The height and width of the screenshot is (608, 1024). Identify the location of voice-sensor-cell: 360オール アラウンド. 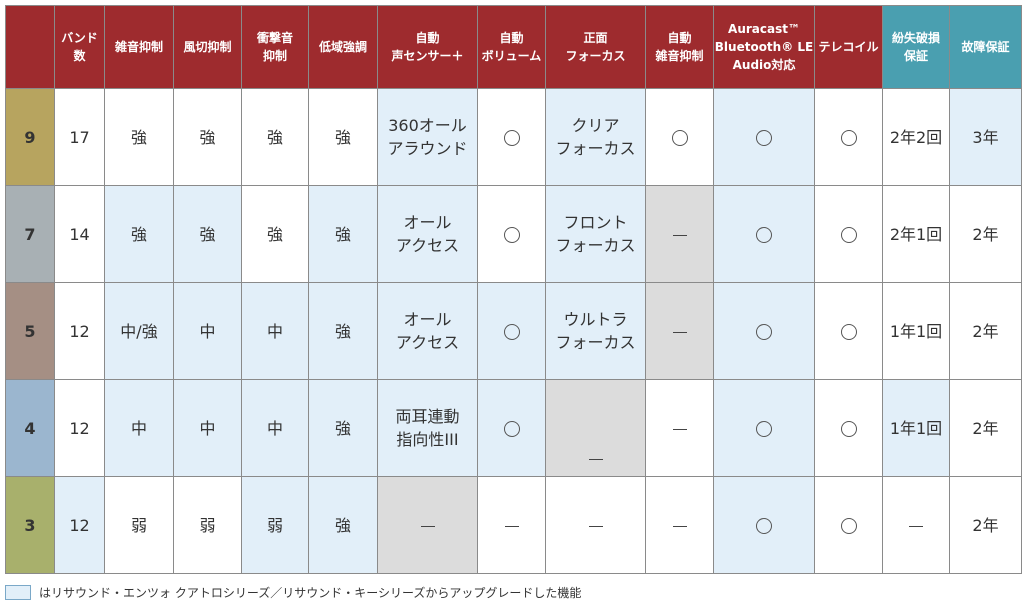
(427, 137).